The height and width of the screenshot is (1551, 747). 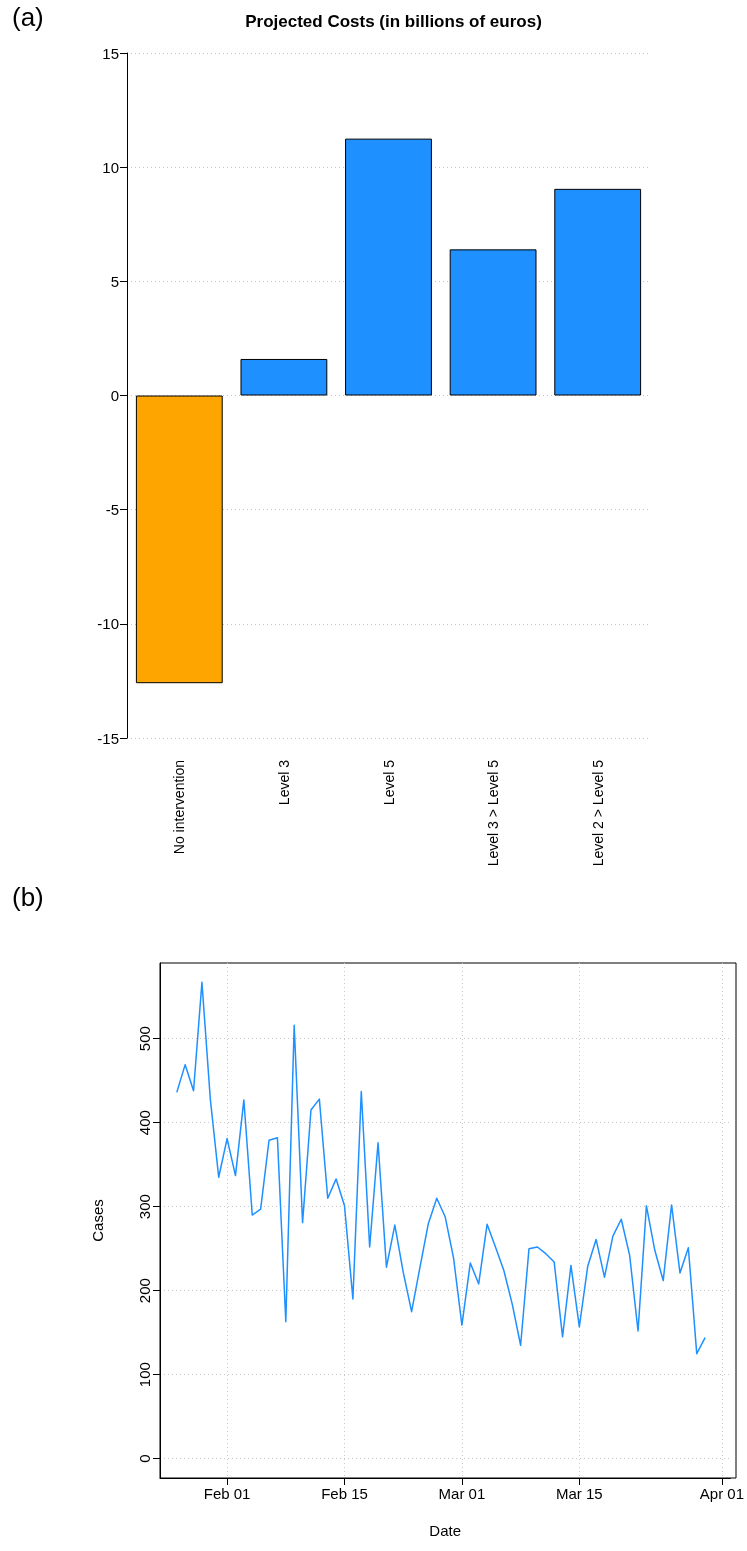 What do you see at coordinates (462, 1493) in the screenshot?
I see `x-tick-label: Mar 01` at bounding box center [462, 1493].